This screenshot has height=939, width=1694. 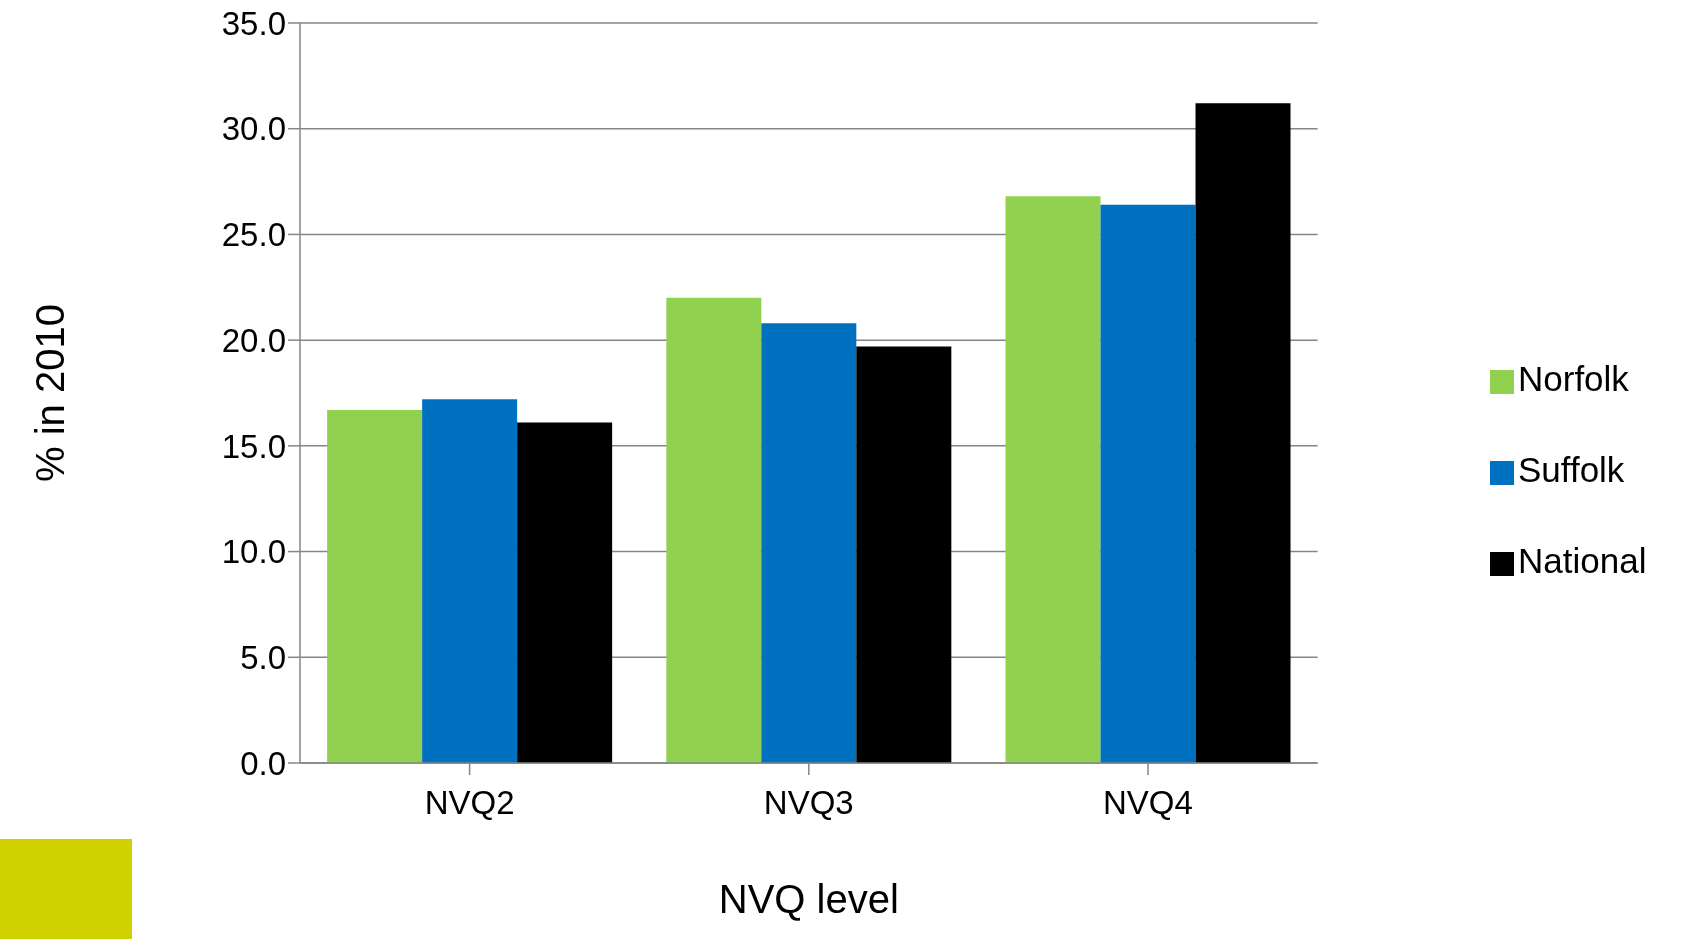 What do you see at coordinates (253, 129) in the screenshot?
I see `y-tick-label: 30.0` at bounding box center [253, 129].